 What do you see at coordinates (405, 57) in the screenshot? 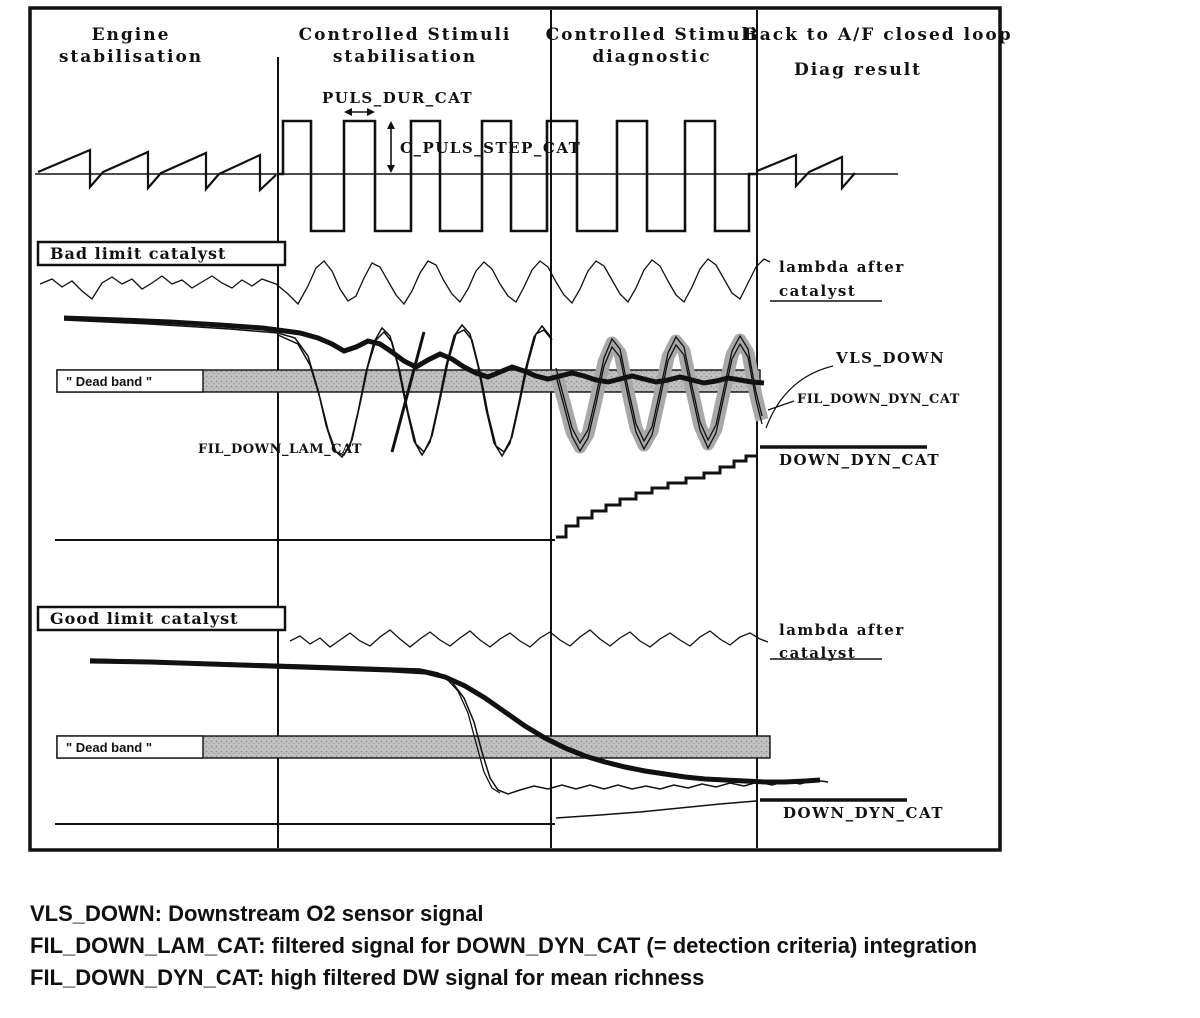
I see `header-stimuli-stab-line2: stabilisation` at bounding box center [405, 57].